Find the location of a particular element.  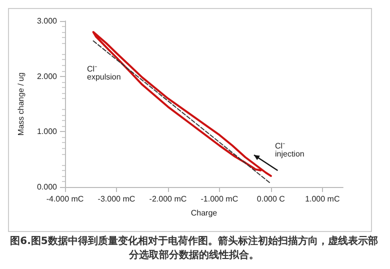

x-tick-label: 1.000 mC is located at coordinates (322, 199).